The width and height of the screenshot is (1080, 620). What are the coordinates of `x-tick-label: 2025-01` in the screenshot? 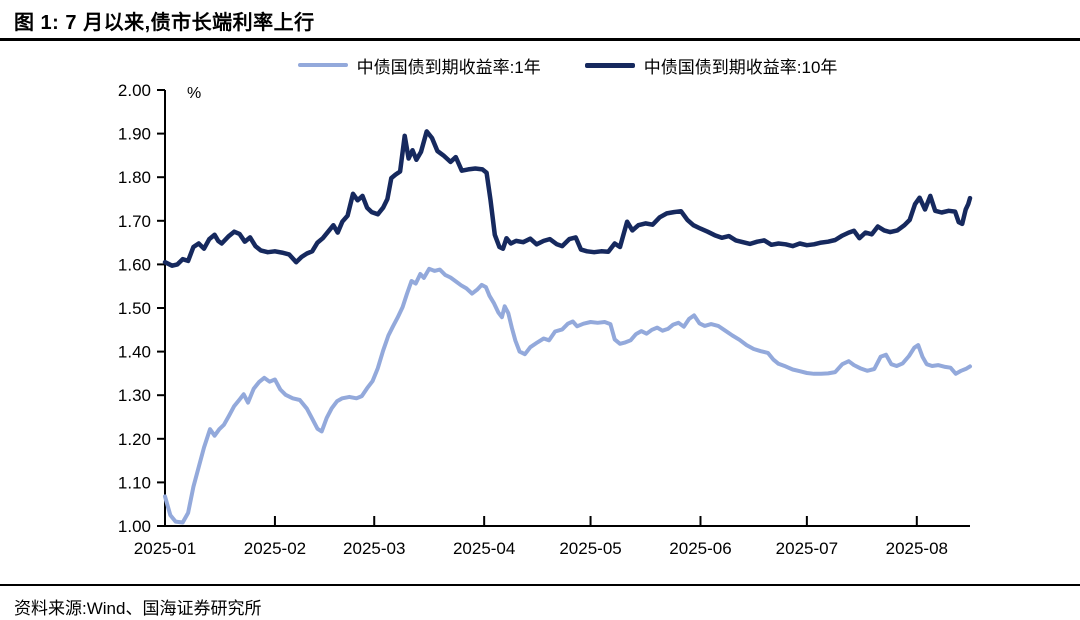 It's located at (165, 548).